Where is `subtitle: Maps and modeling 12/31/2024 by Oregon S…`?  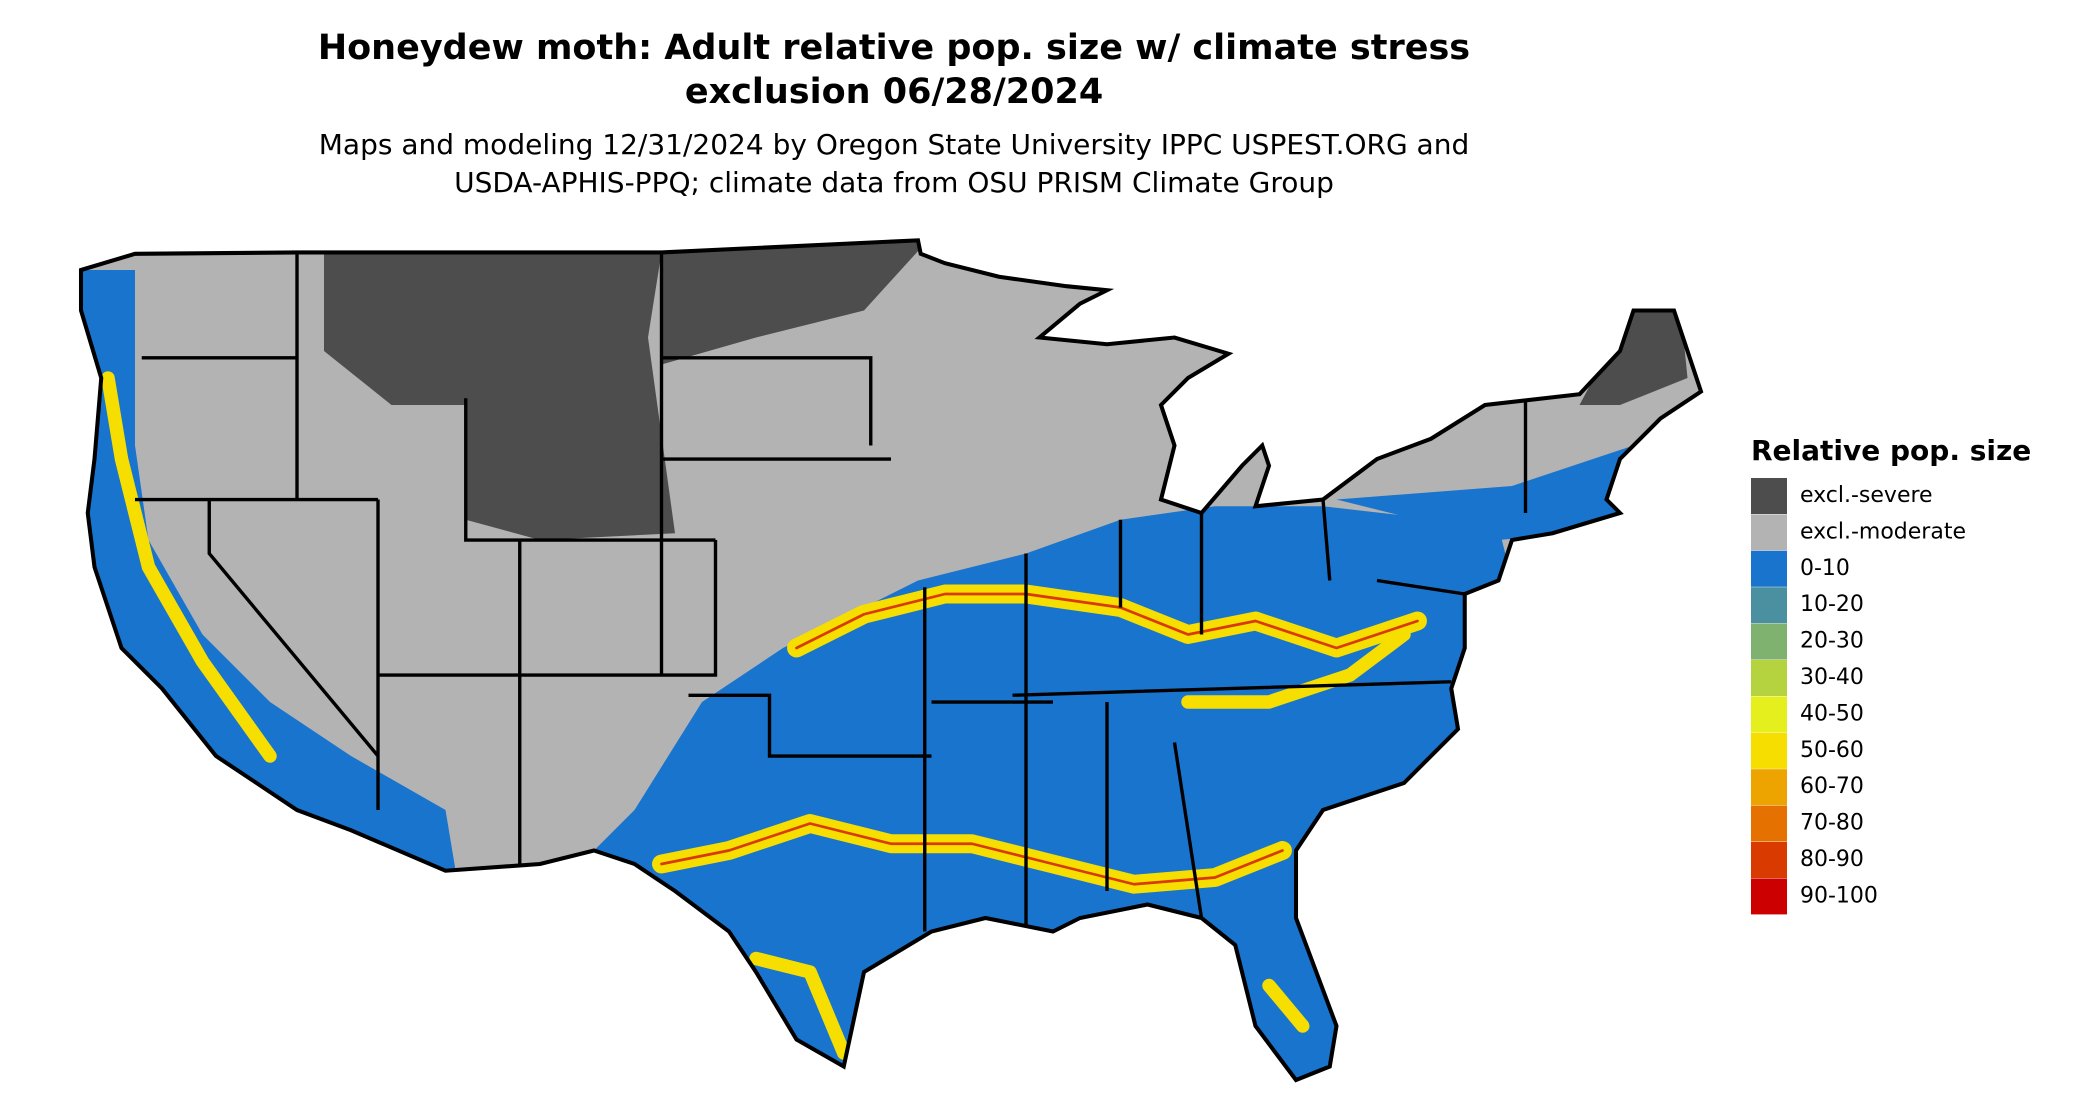
subtitle: Maps and modeling 12/31/2024 by Oregon S… is located at coordinates (894, 144).